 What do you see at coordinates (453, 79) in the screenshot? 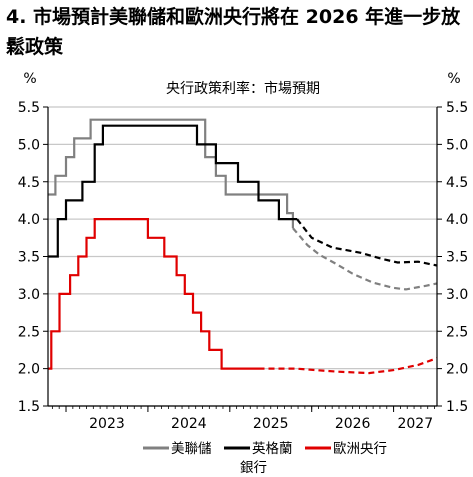
I see `y-axis-unit-right: %` at bounding box center [453, 79].